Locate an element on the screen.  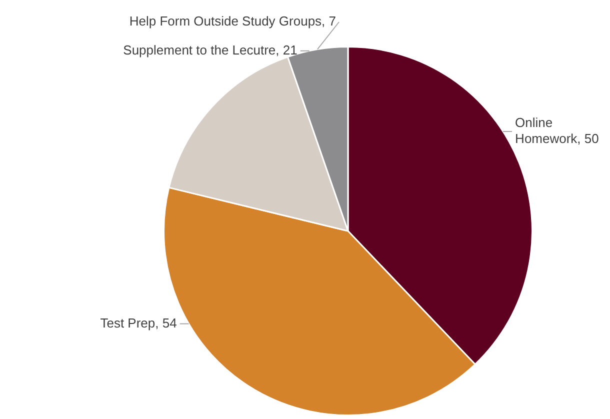
slice-label: Supplement to the Lecutre is located at coordinates (199, 50).